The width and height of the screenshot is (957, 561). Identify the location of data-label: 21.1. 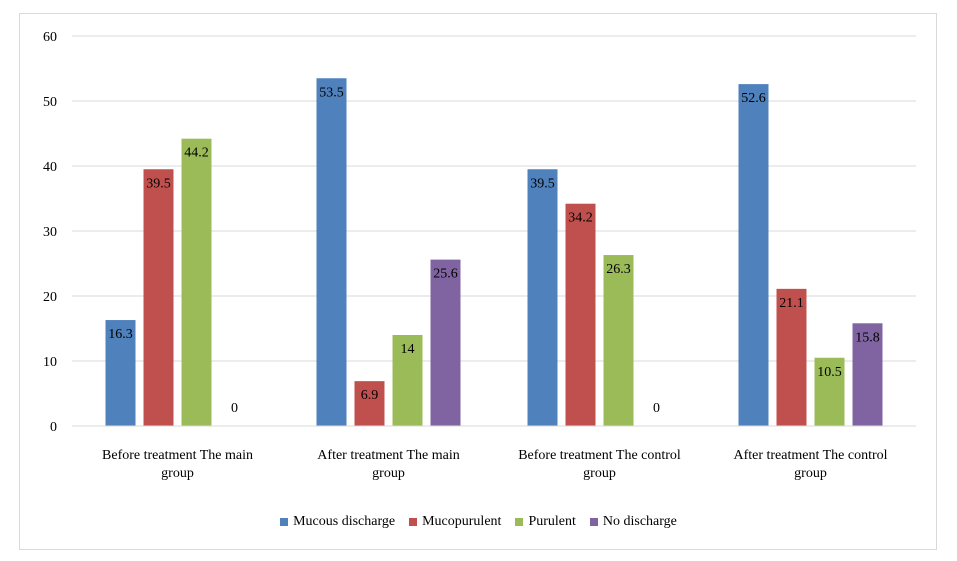
(791, 303).